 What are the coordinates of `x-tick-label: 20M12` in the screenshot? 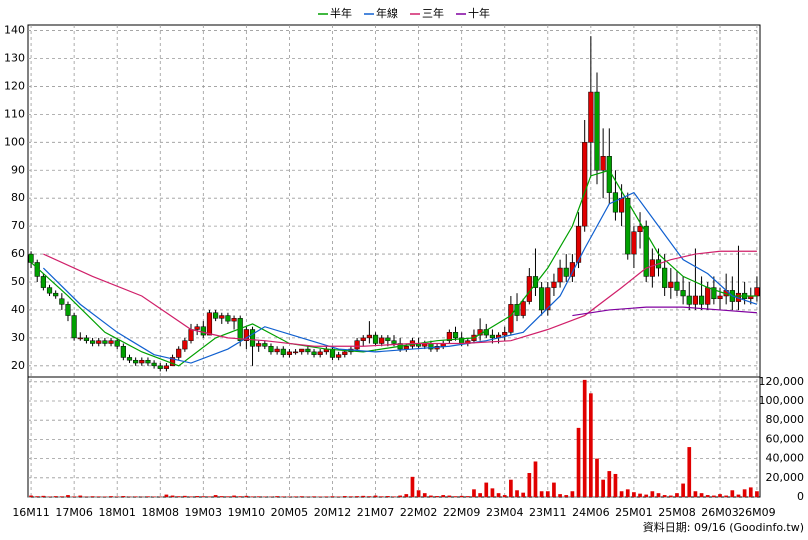 It's located at (333, 512).